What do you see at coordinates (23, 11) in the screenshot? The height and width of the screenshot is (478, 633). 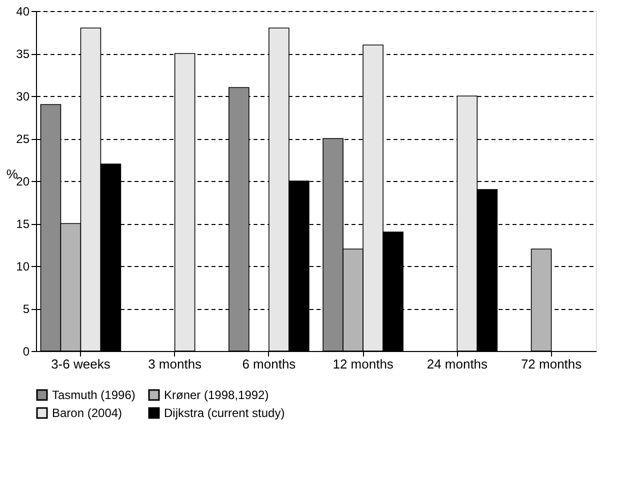 I see `y-tick-label: 40` at bounding box center [23, 11].